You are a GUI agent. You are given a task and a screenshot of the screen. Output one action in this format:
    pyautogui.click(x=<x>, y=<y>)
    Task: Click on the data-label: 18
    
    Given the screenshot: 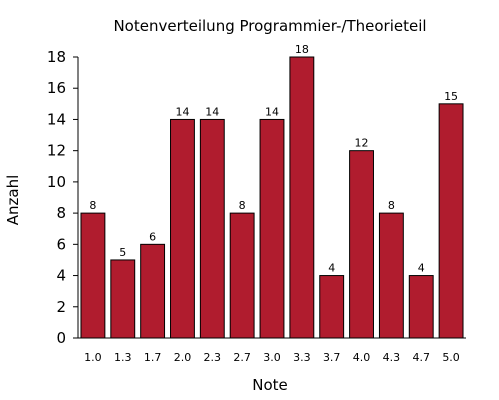 What is the action you would take?
    pyautogui.click(x=302, y=49)
    